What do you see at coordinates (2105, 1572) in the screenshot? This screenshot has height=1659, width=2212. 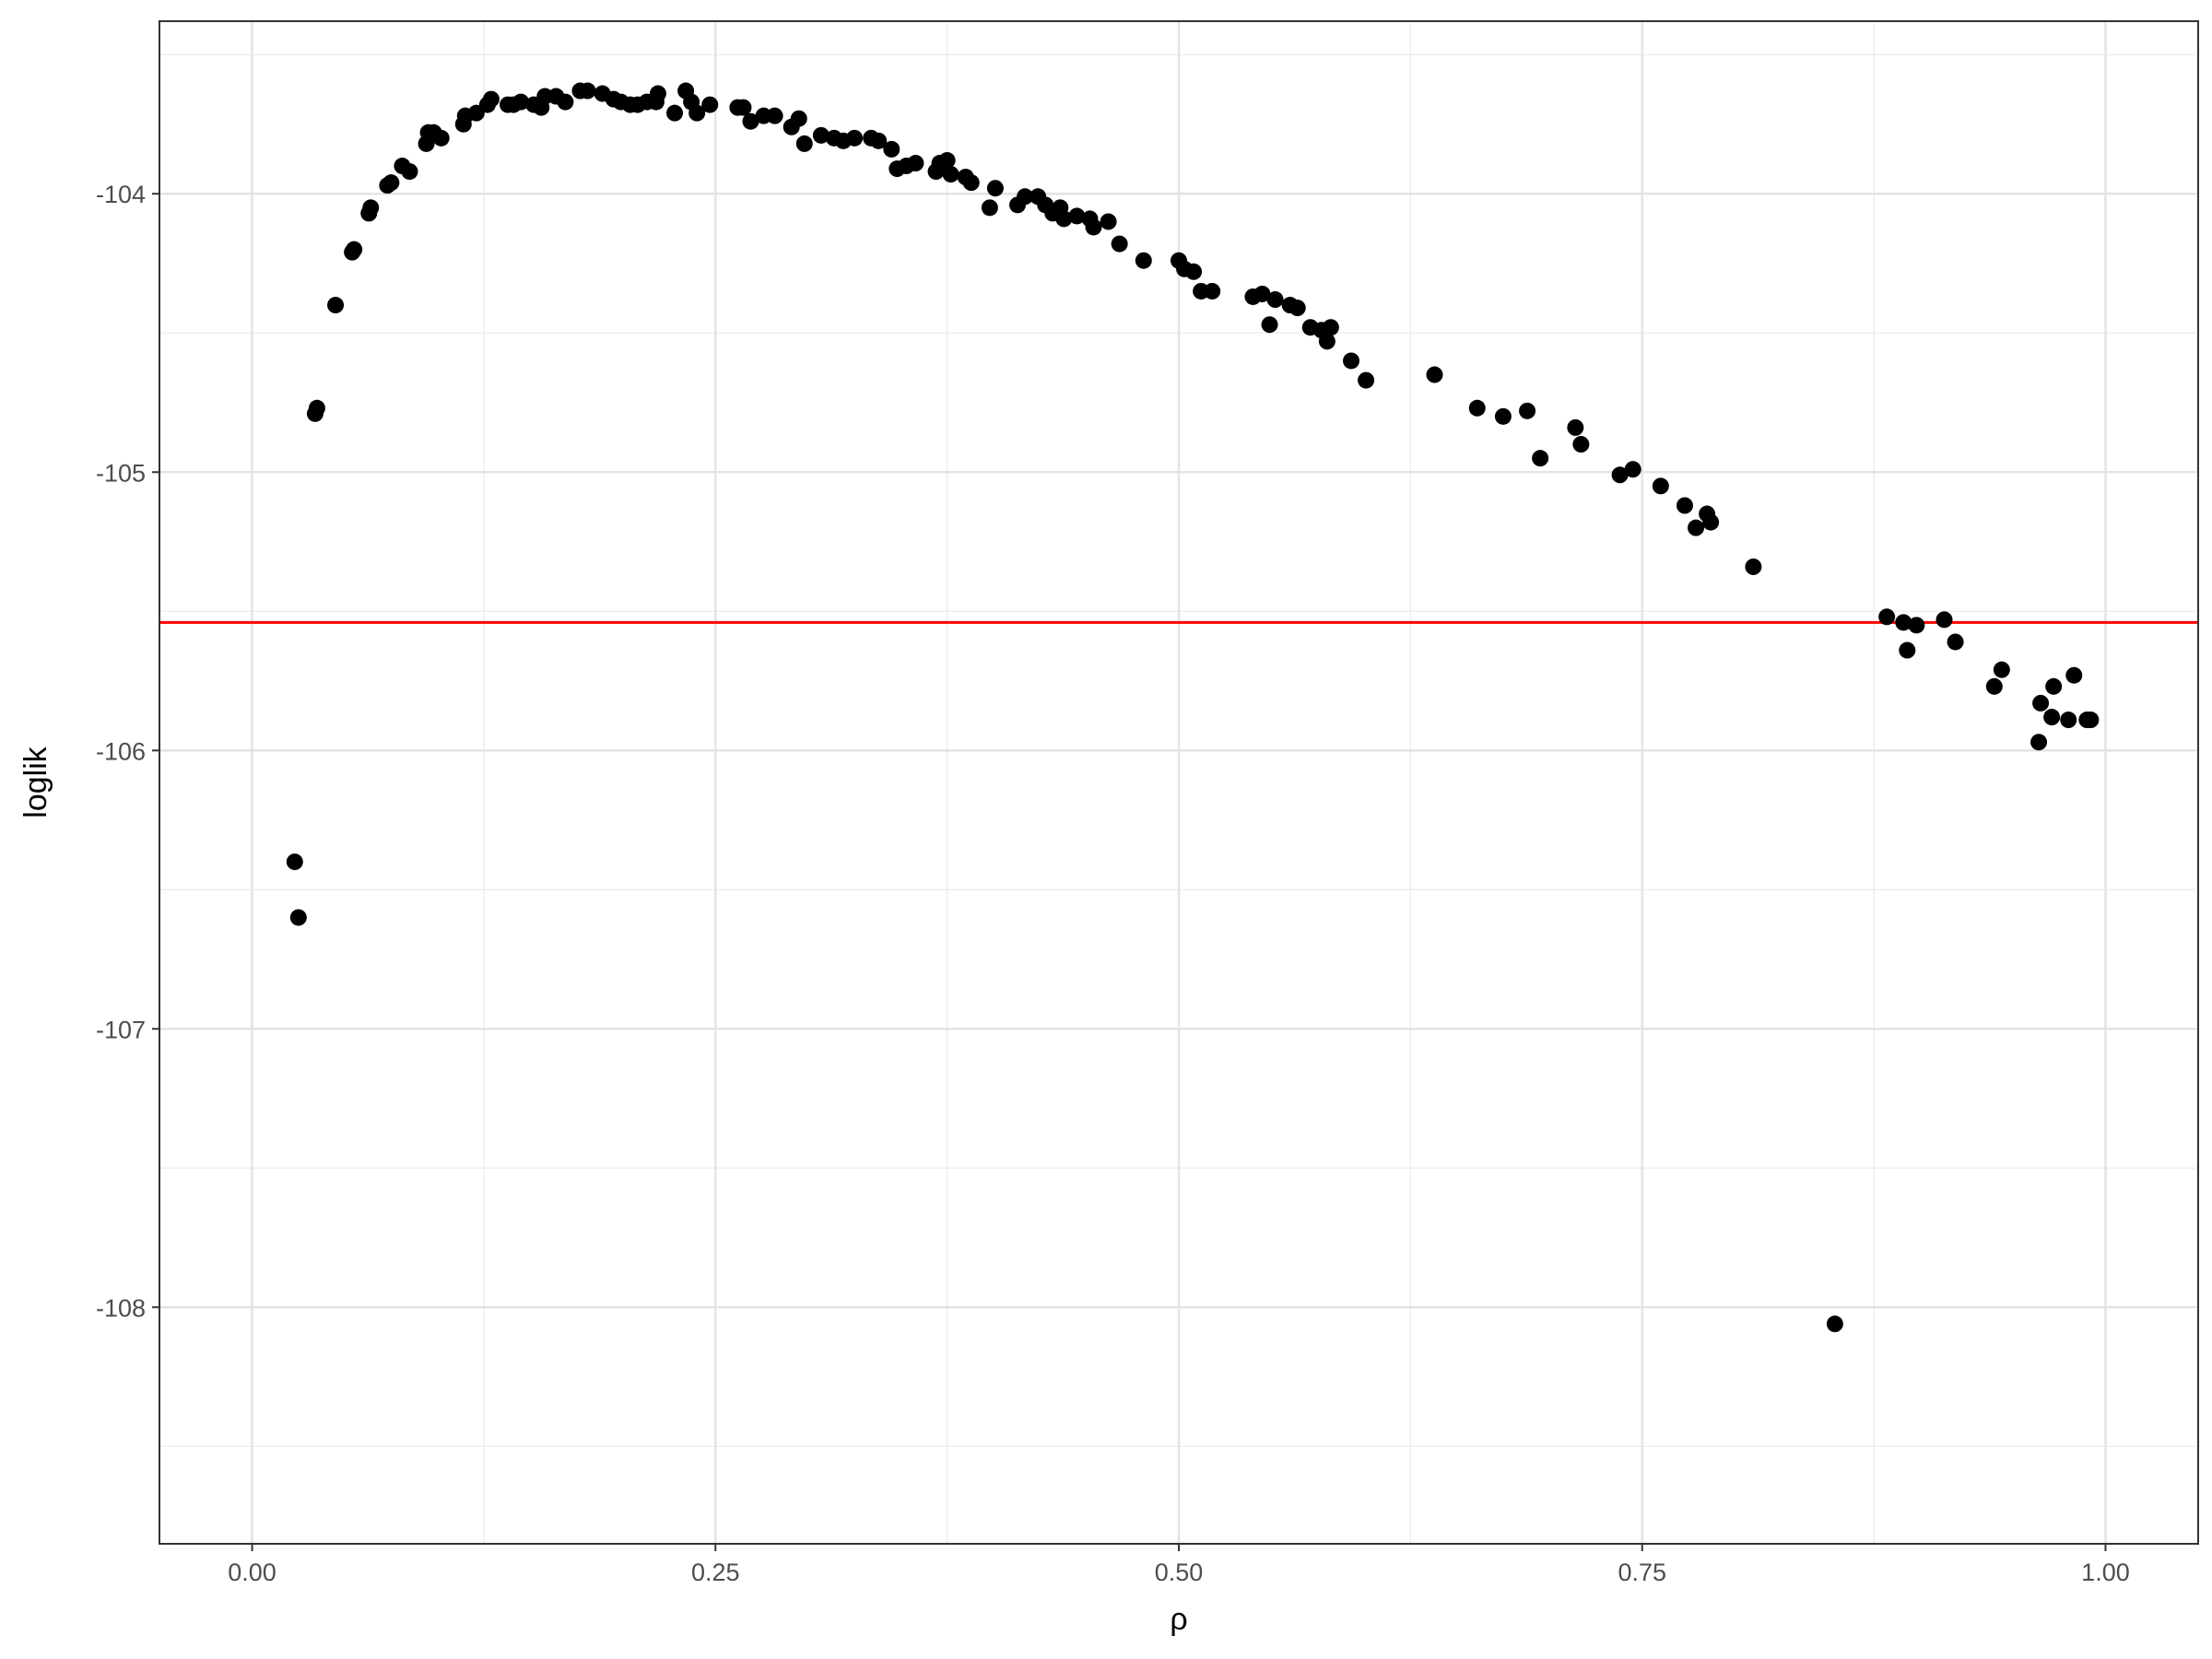 I see `x-tick-label: 1.00` at bounding box center [2105, 1572].